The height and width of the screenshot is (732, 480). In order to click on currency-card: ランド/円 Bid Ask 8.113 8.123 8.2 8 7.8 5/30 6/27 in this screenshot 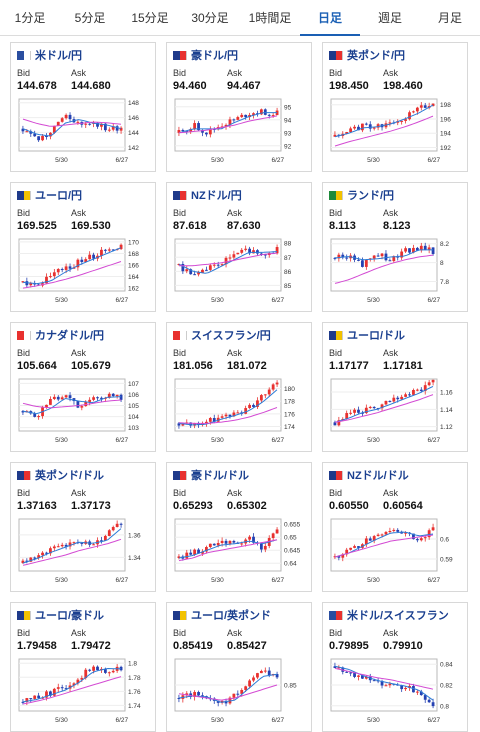, I will do `click(395, 247)`.